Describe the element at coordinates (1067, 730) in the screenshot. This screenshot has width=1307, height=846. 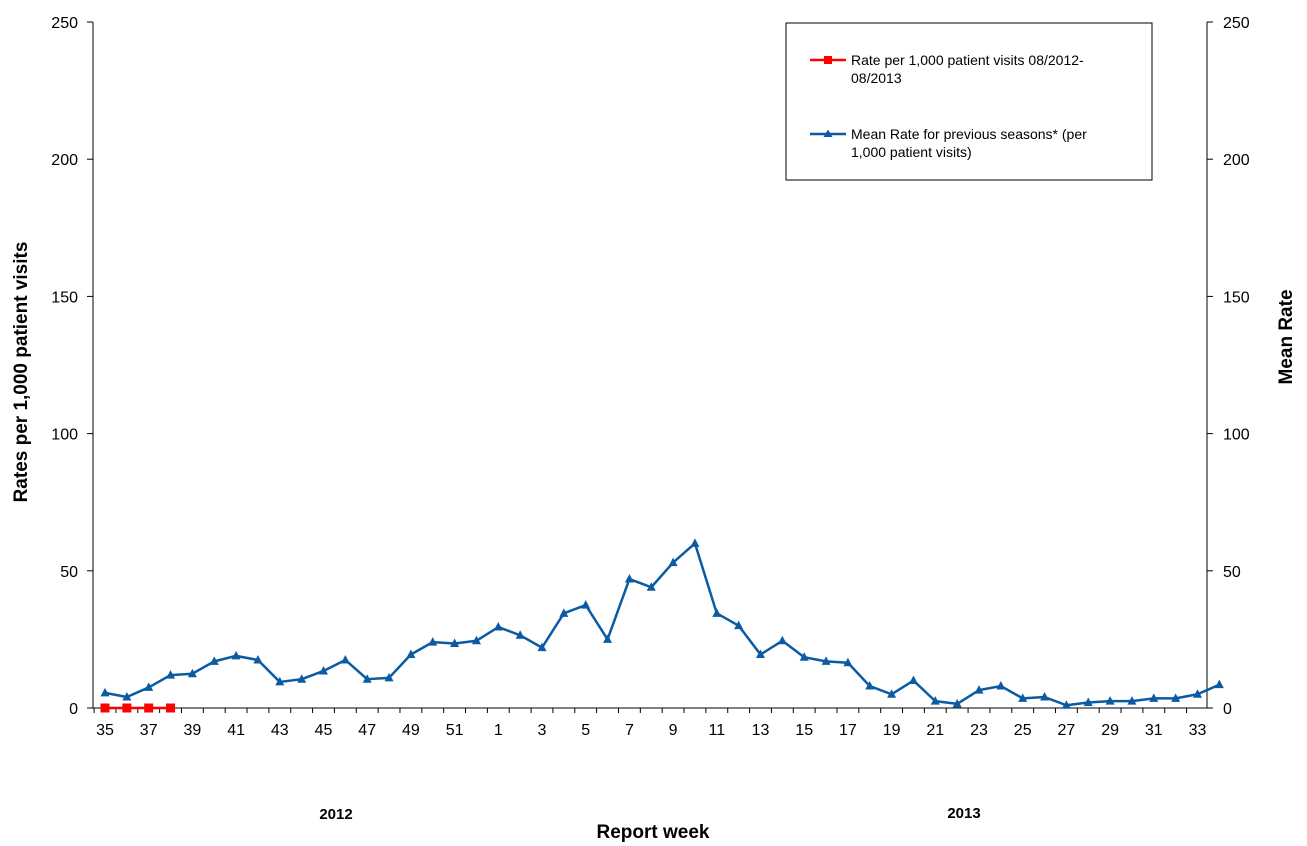
I see `x-tick-label: 27` at that location.